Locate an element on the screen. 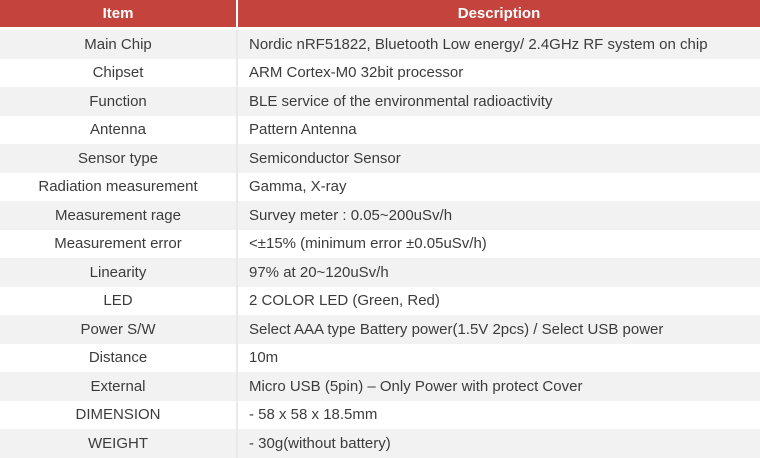  item-cell: Chipset is located at coordinates (118, 73).